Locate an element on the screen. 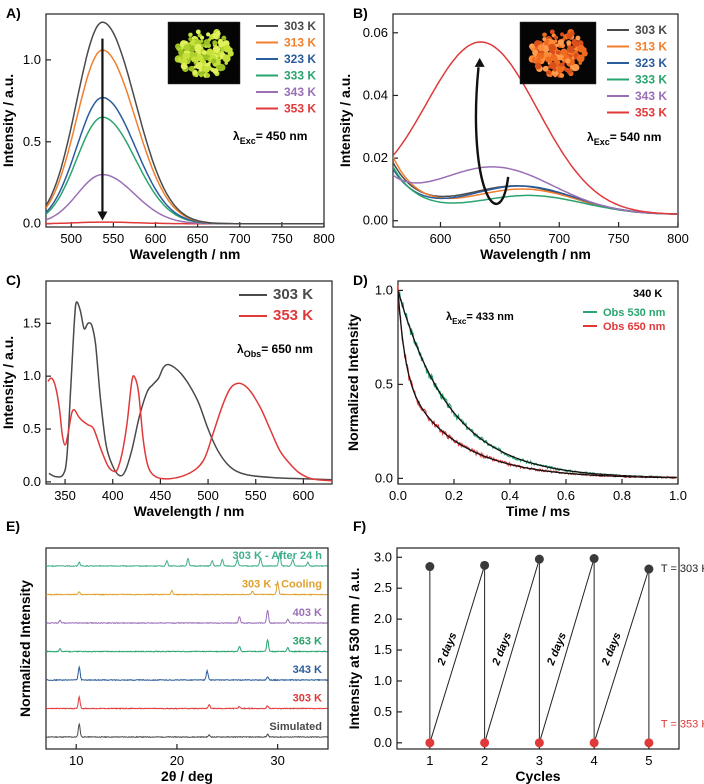  annotation-value: = 650 nm is located at coordinates (287, 349).